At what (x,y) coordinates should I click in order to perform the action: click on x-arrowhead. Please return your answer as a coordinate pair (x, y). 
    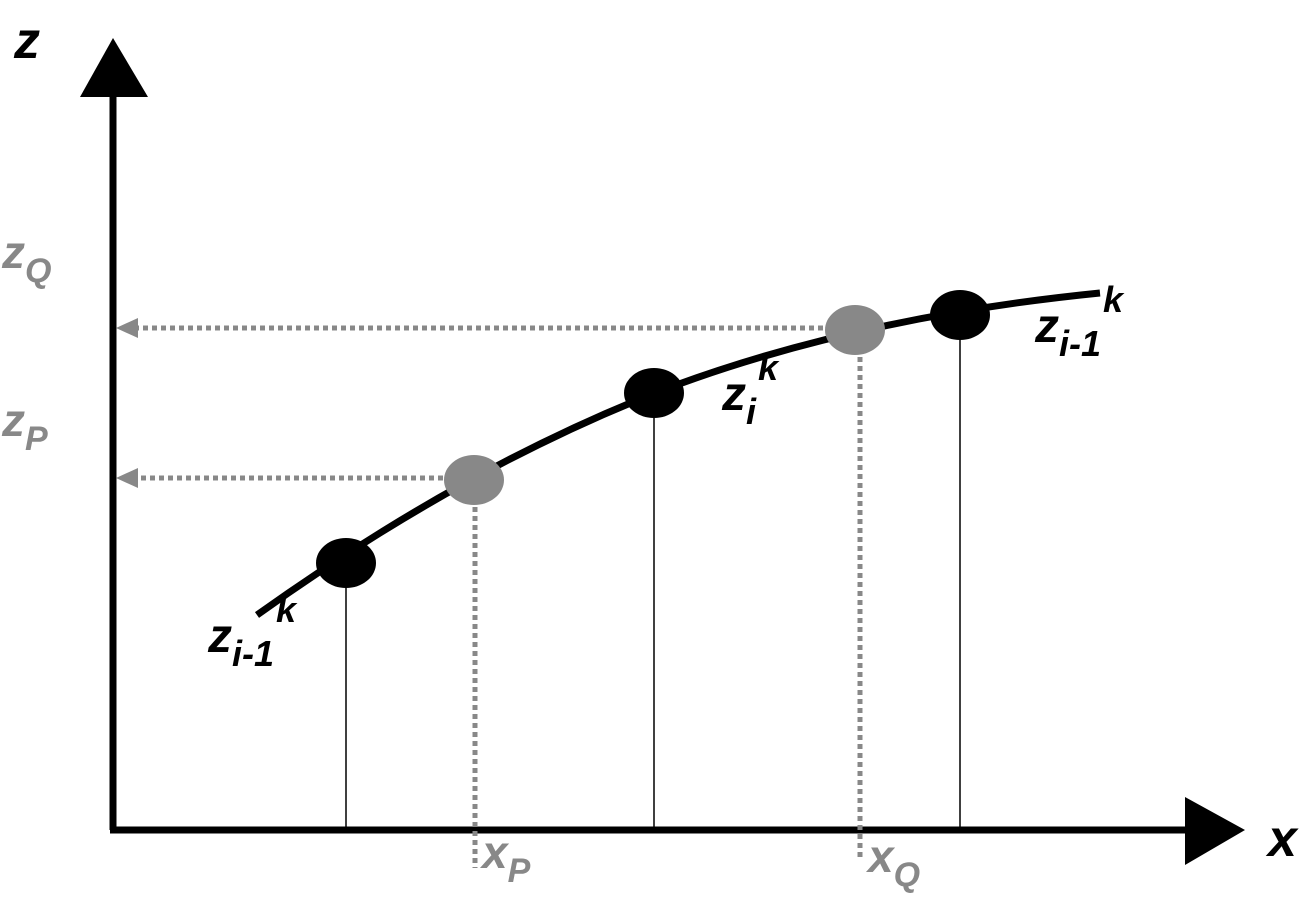
    Looking at the image, I should click on (1215, 831).